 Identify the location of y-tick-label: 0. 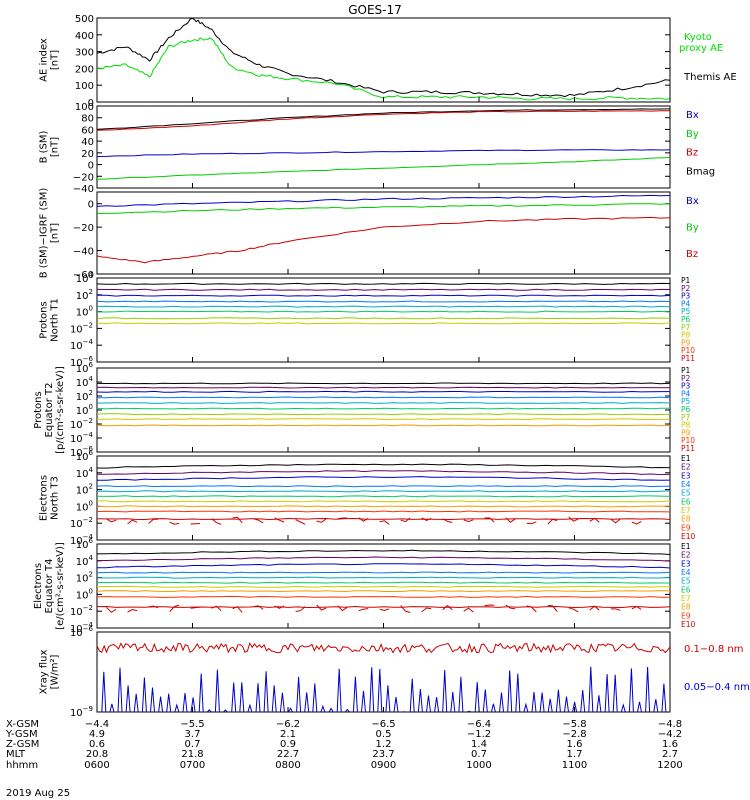
(91, 166).